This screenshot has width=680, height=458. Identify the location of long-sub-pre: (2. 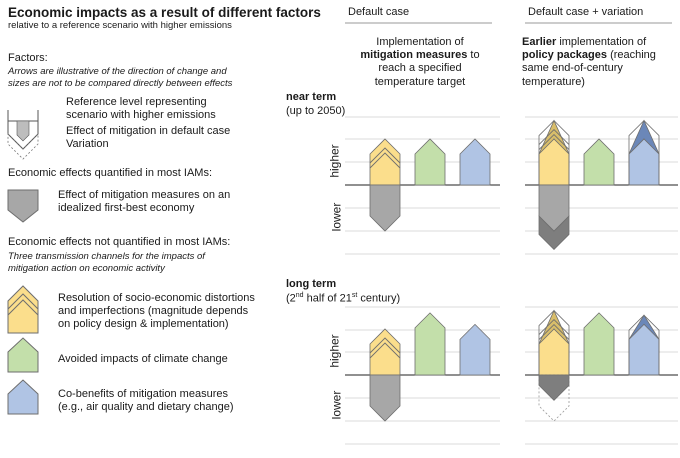
(291, 298).